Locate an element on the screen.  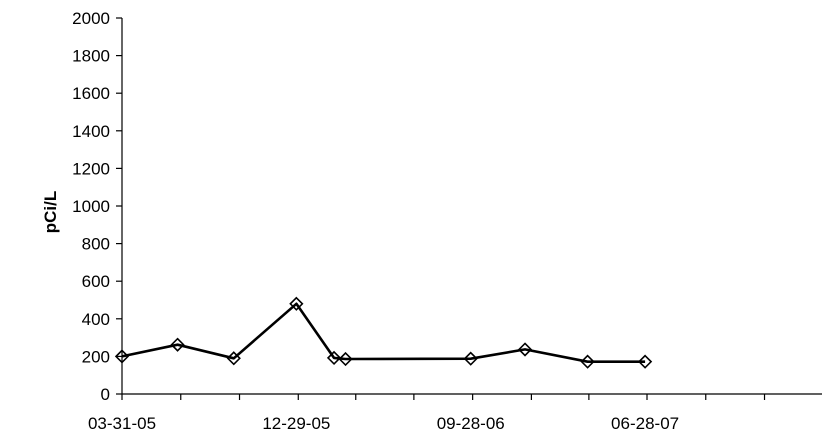
y-tick-label: 0 is located at coordinates (105, 394).